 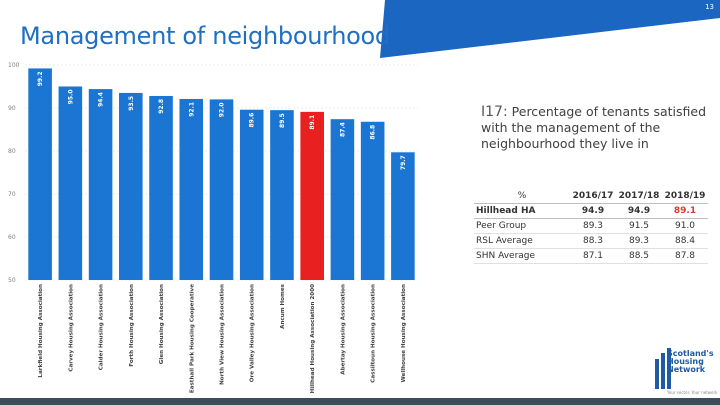 I want to click on category-label: Forth Housing Association, so click(x=132, y=325).